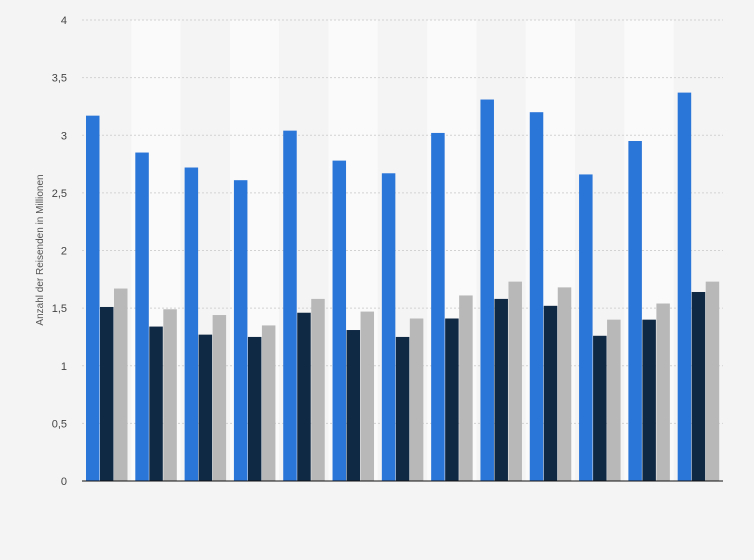 The height and width of the screenshot is (560, 754). What do you see at coordinates (64, 21) in the screenshot?
I see `y-tick-label: 4` at bounding box center [64, 21].